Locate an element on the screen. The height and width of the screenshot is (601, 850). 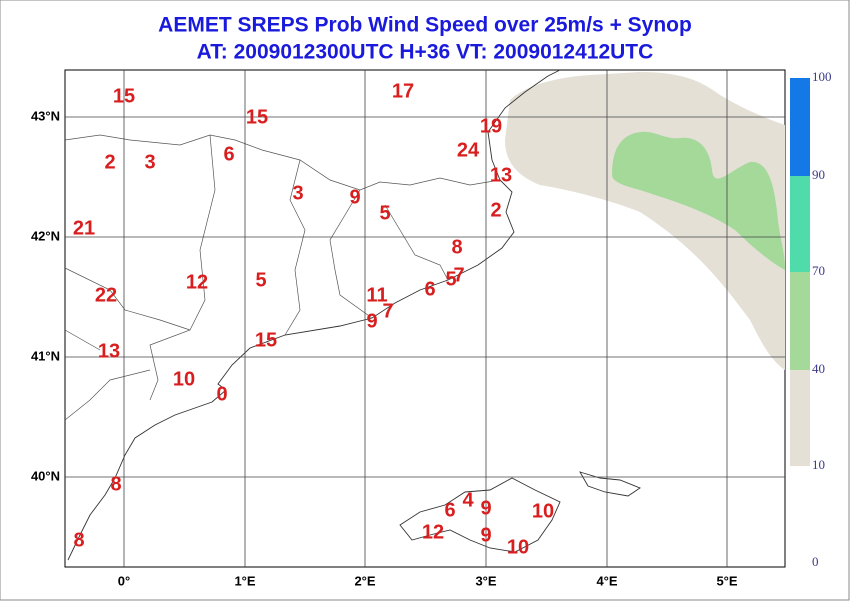
longitude-label: 5°E is located at coordinates (726, 580).